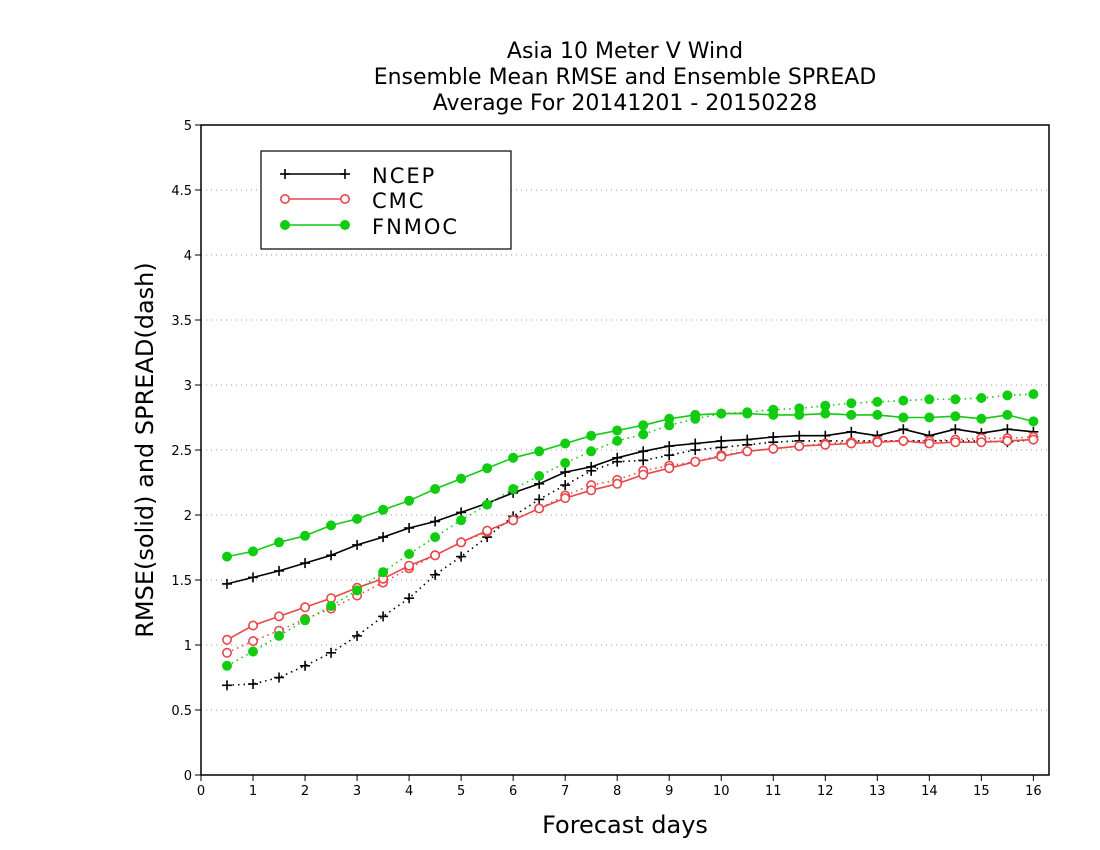 The image size is (1100, 850). Describe the element at coordinates (188, 646) in the screenshot. I see `y-tick-label: 1` at that location.